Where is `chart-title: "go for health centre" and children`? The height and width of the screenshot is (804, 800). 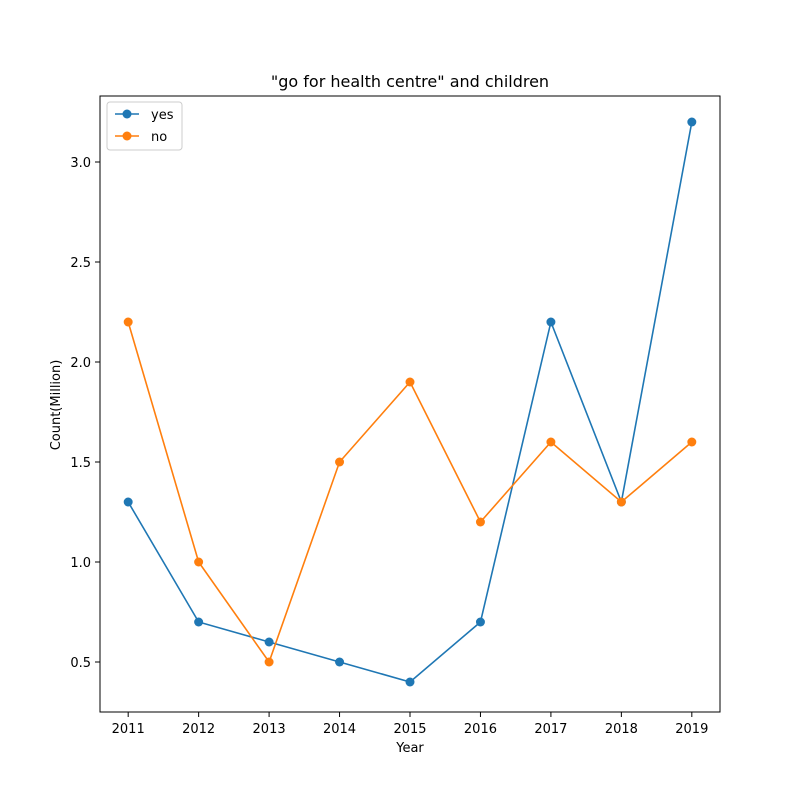 chart-title: "go for health centre" and children is located at coordinates (410, 81).